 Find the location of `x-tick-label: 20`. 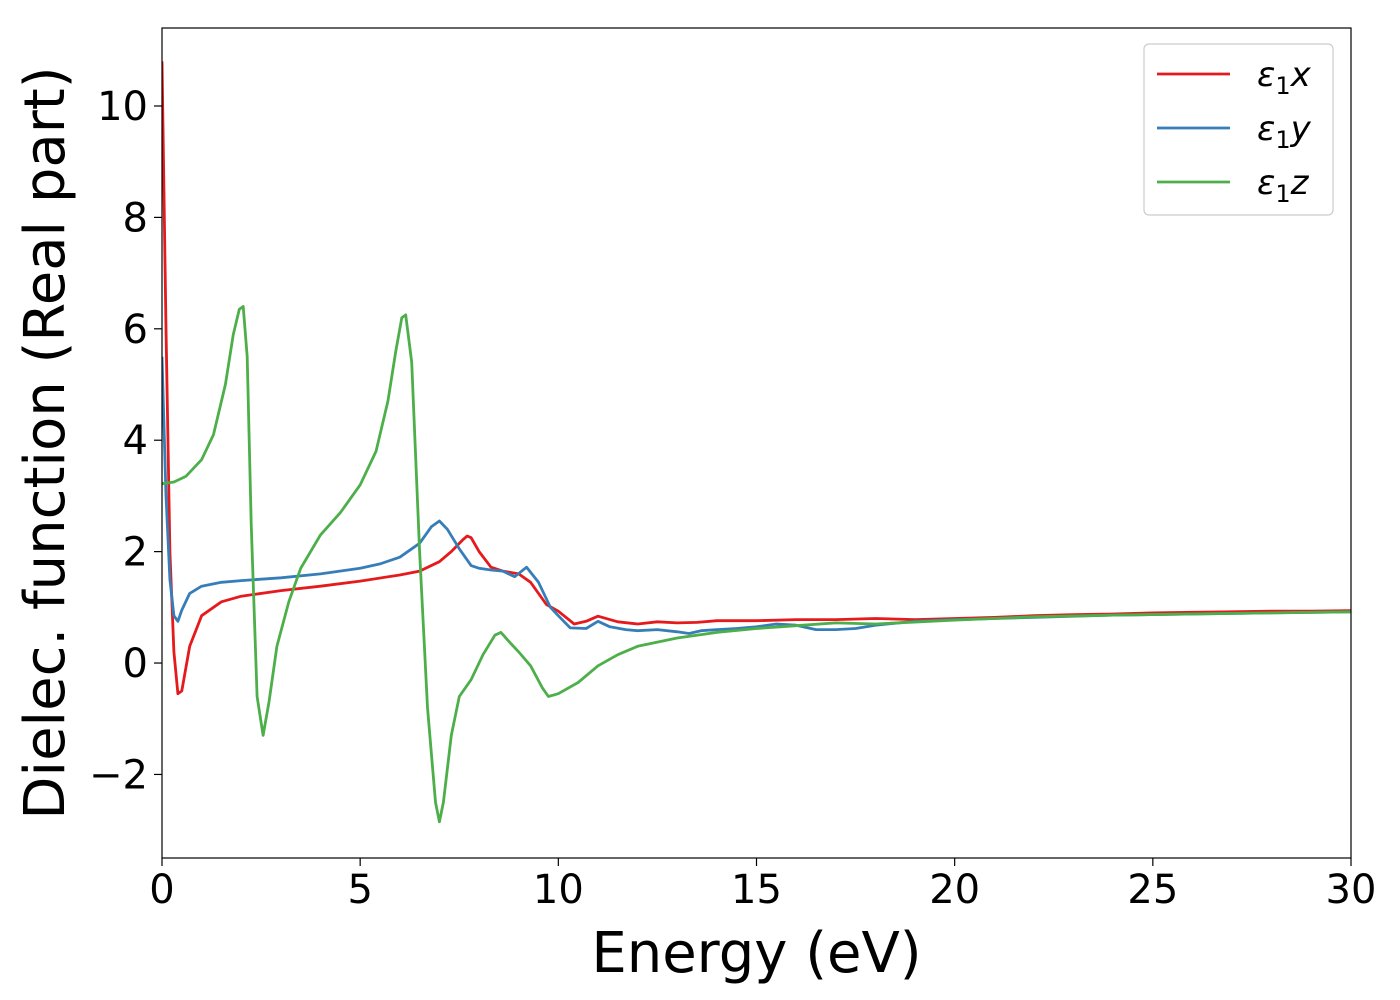

x-tick-label: 20 is located at coordinates (954, 890).